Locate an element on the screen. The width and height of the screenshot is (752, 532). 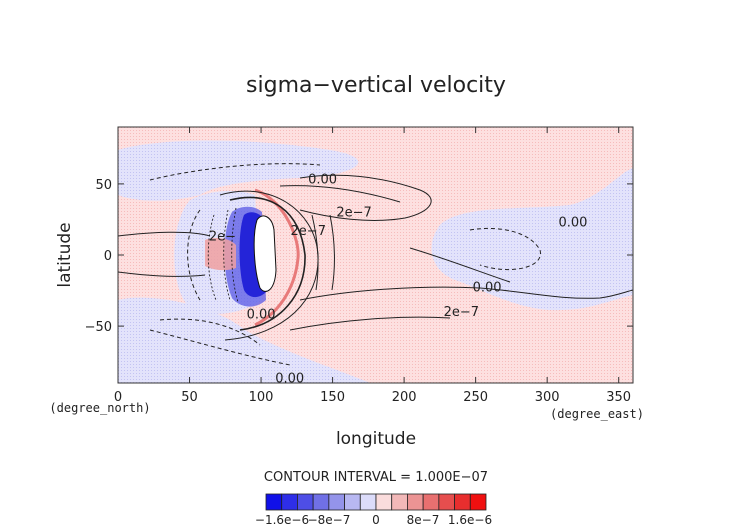
x-axis-label: longitude is located at coordinates (376, 439).